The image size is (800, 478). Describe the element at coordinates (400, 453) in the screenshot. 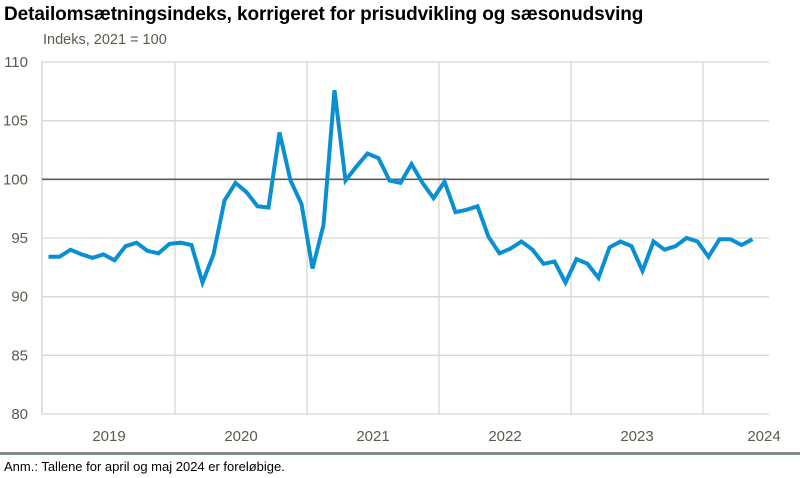

I see `footer-divider` at that location.